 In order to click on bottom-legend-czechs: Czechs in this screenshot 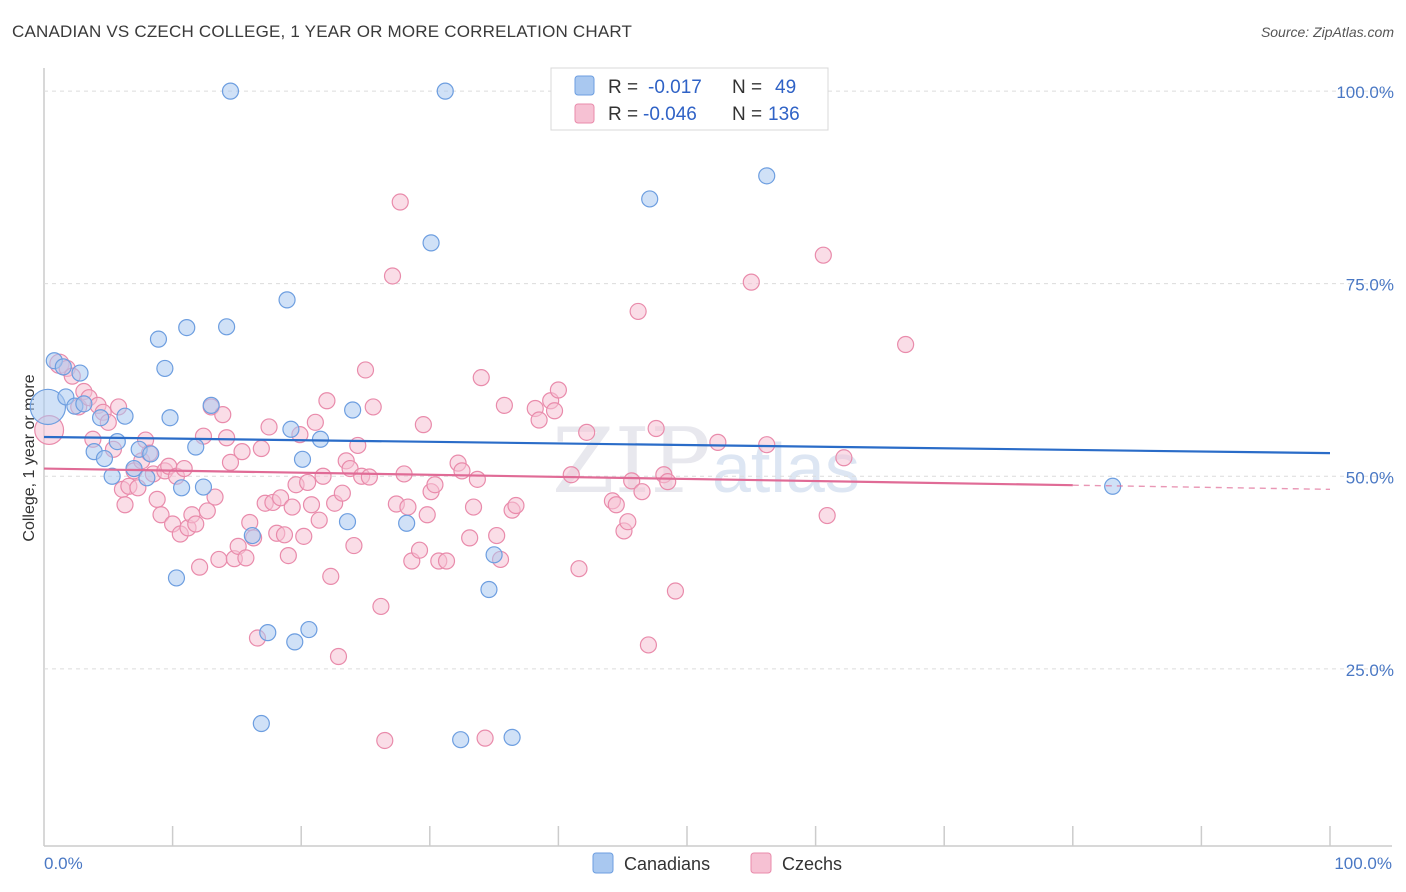, I will do `click(812, 864)`.